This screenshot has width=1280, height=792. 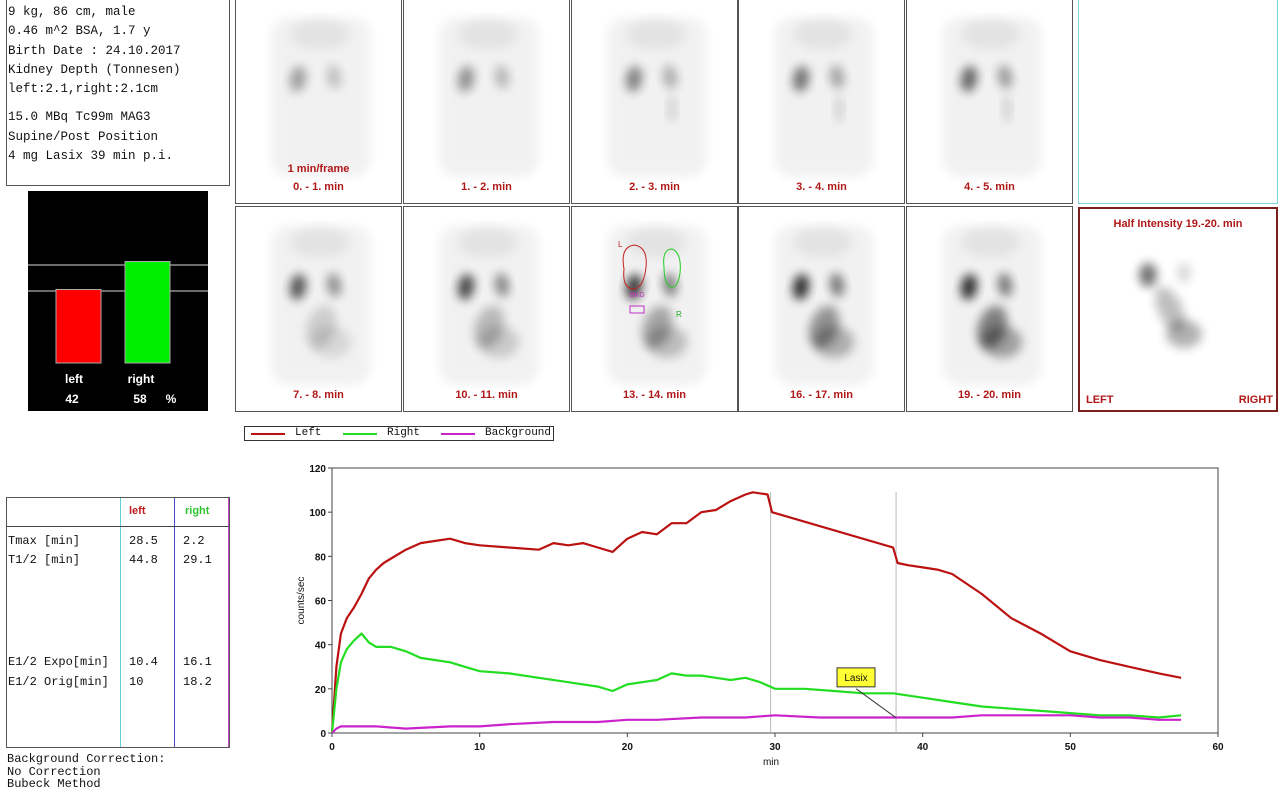 What do you see at coordinates (136, 682) in the screenshot?
I see `table-cell-left: 10` at bounding box center [136, 682].